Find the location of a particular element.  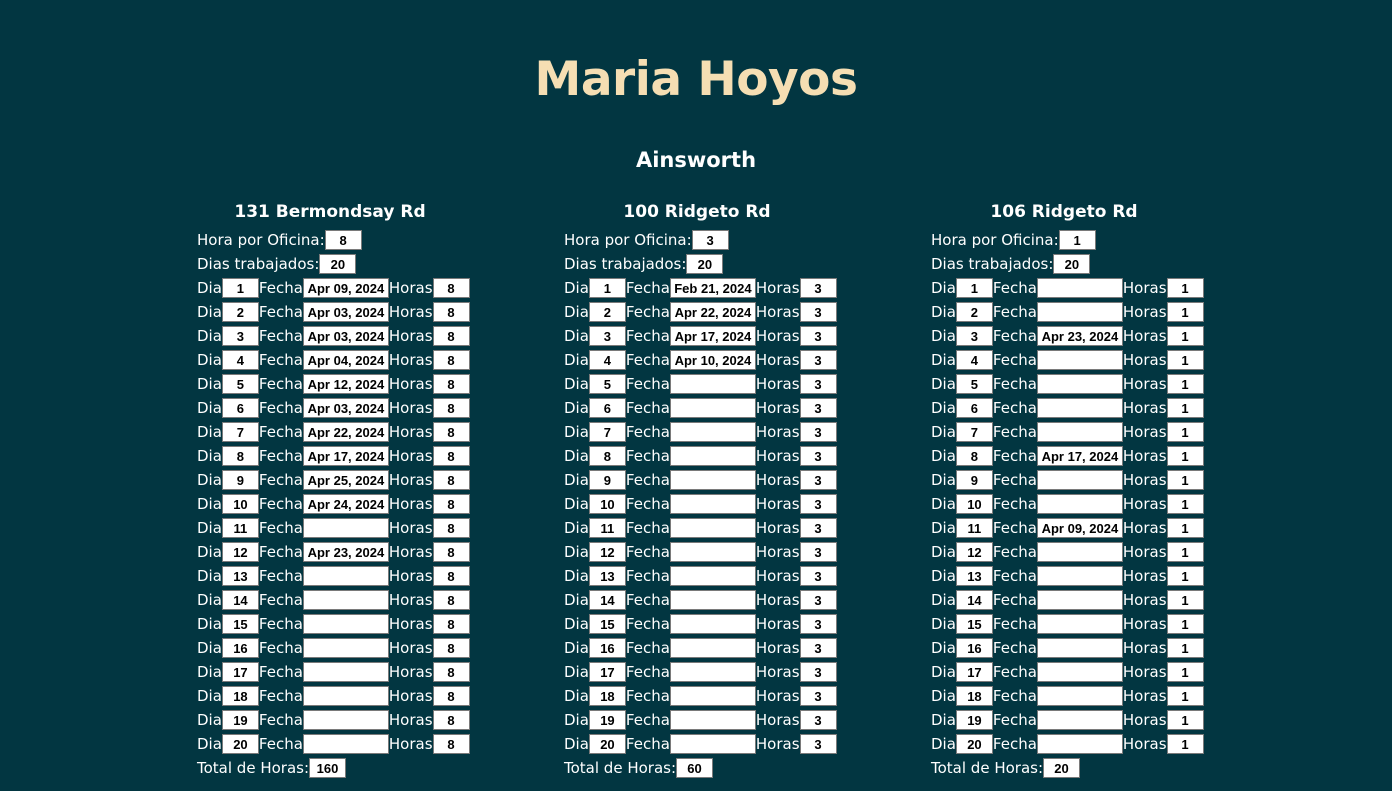

dia-field: 4 is located at coordinates (240, 360).